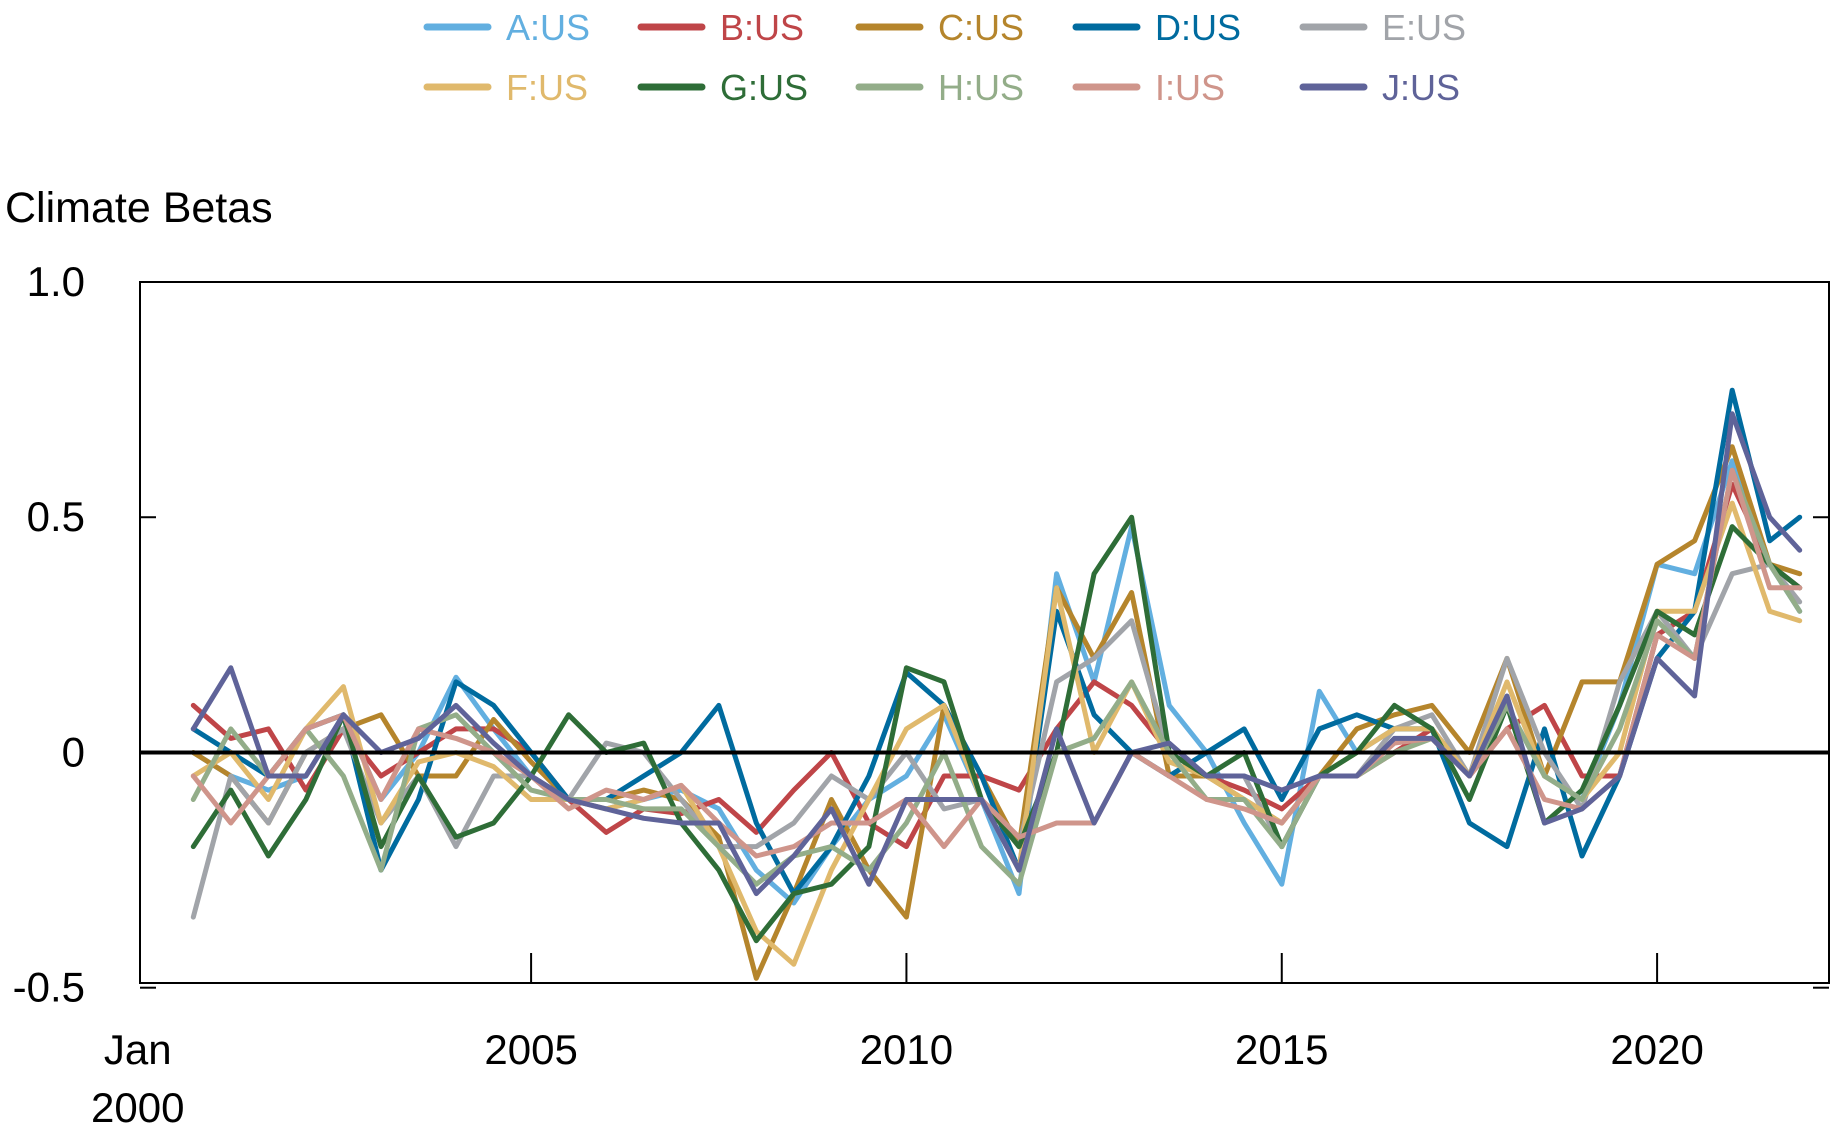  I want to click on y-tick-label: 1.0, so click(56, 281).